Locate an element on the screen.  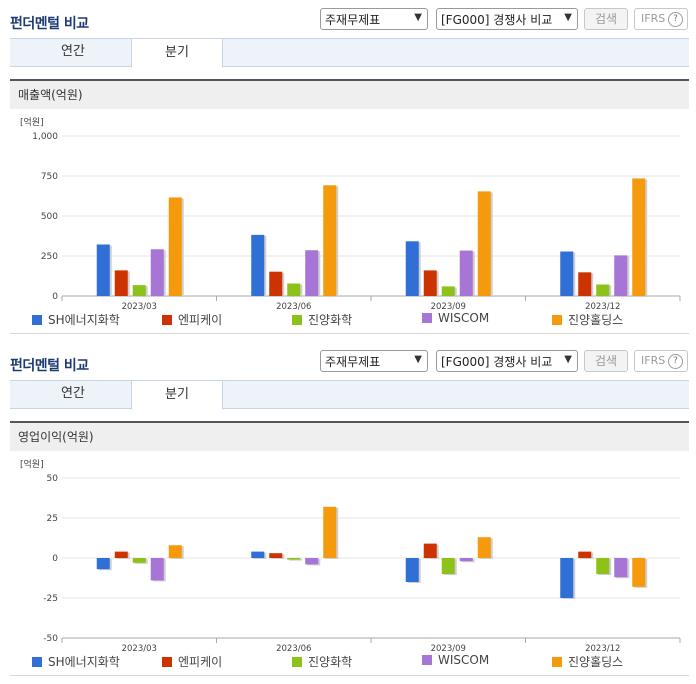
chart-legend: SH에너지화학 엔피케이 진양화학 WISCOM 진양홀딩스 is located at coordinates (349, 318).